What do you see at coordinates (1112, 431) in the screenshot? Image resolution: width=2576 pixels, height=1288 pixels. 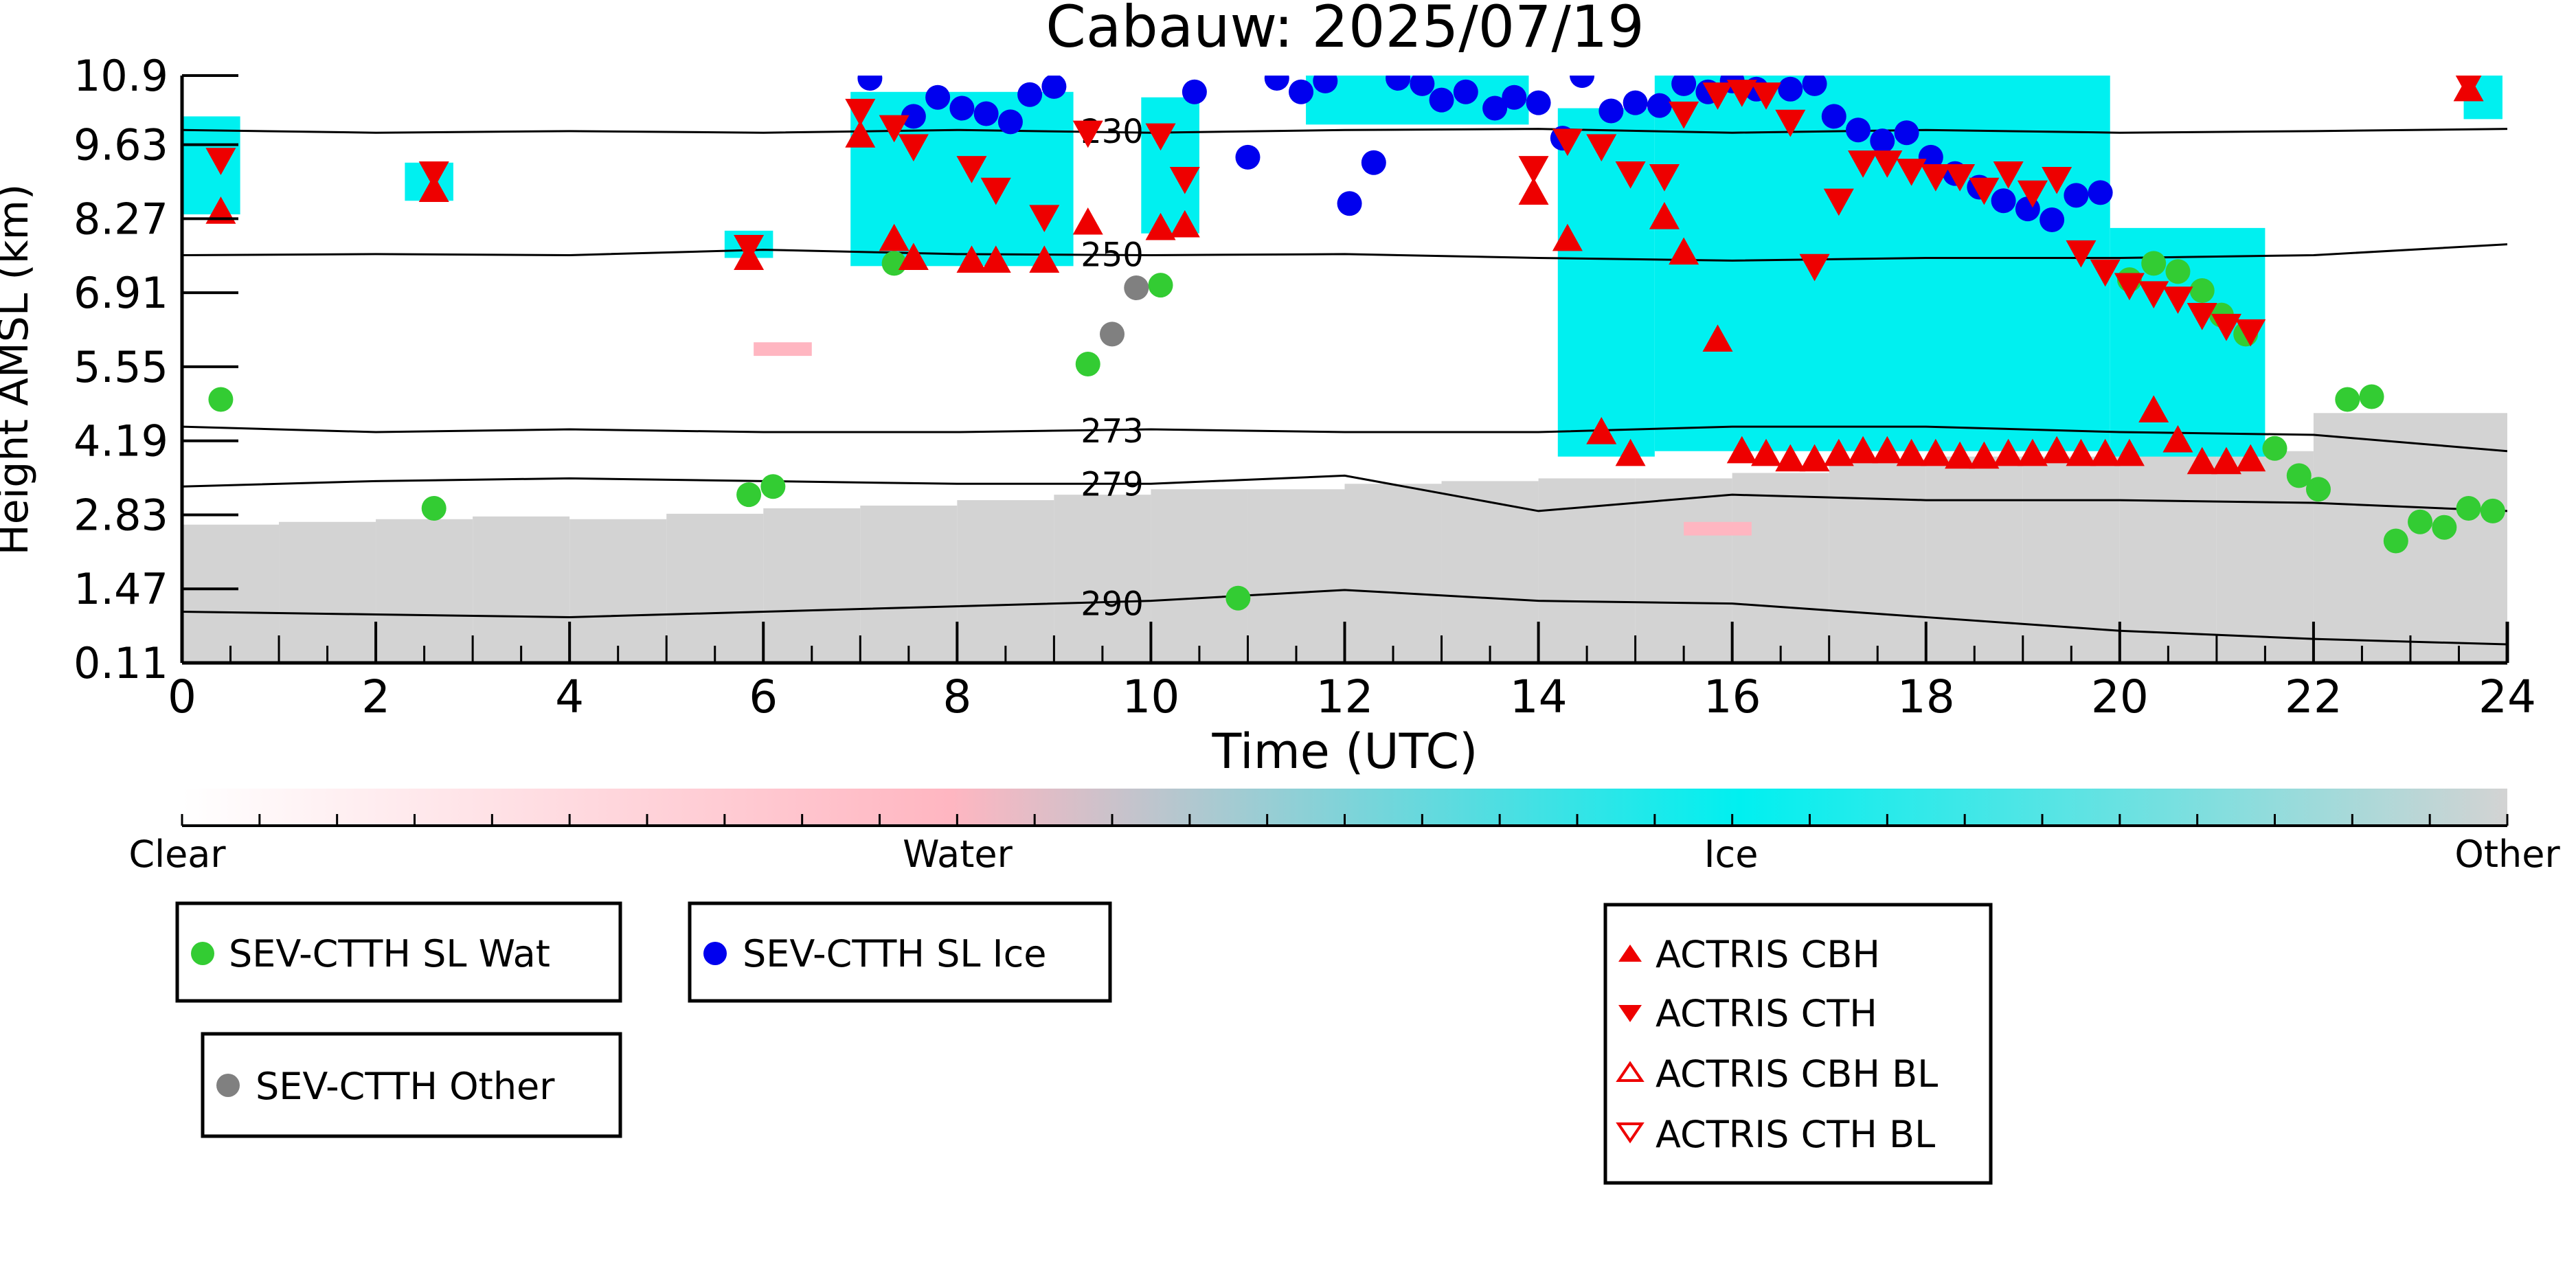 I see `contour-label: 273` at bounding box center [1112, 431].